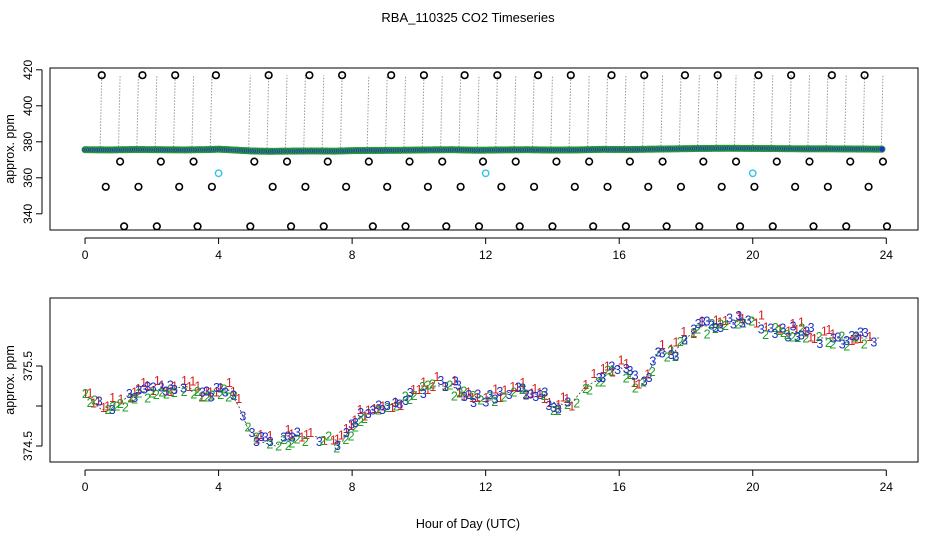 The width and height of the screenshot is (936, 540). What do you see at coordinates (28, 213) in the screenshot?
I see `y-tick-label: 340` at bounding box center [28, 213].